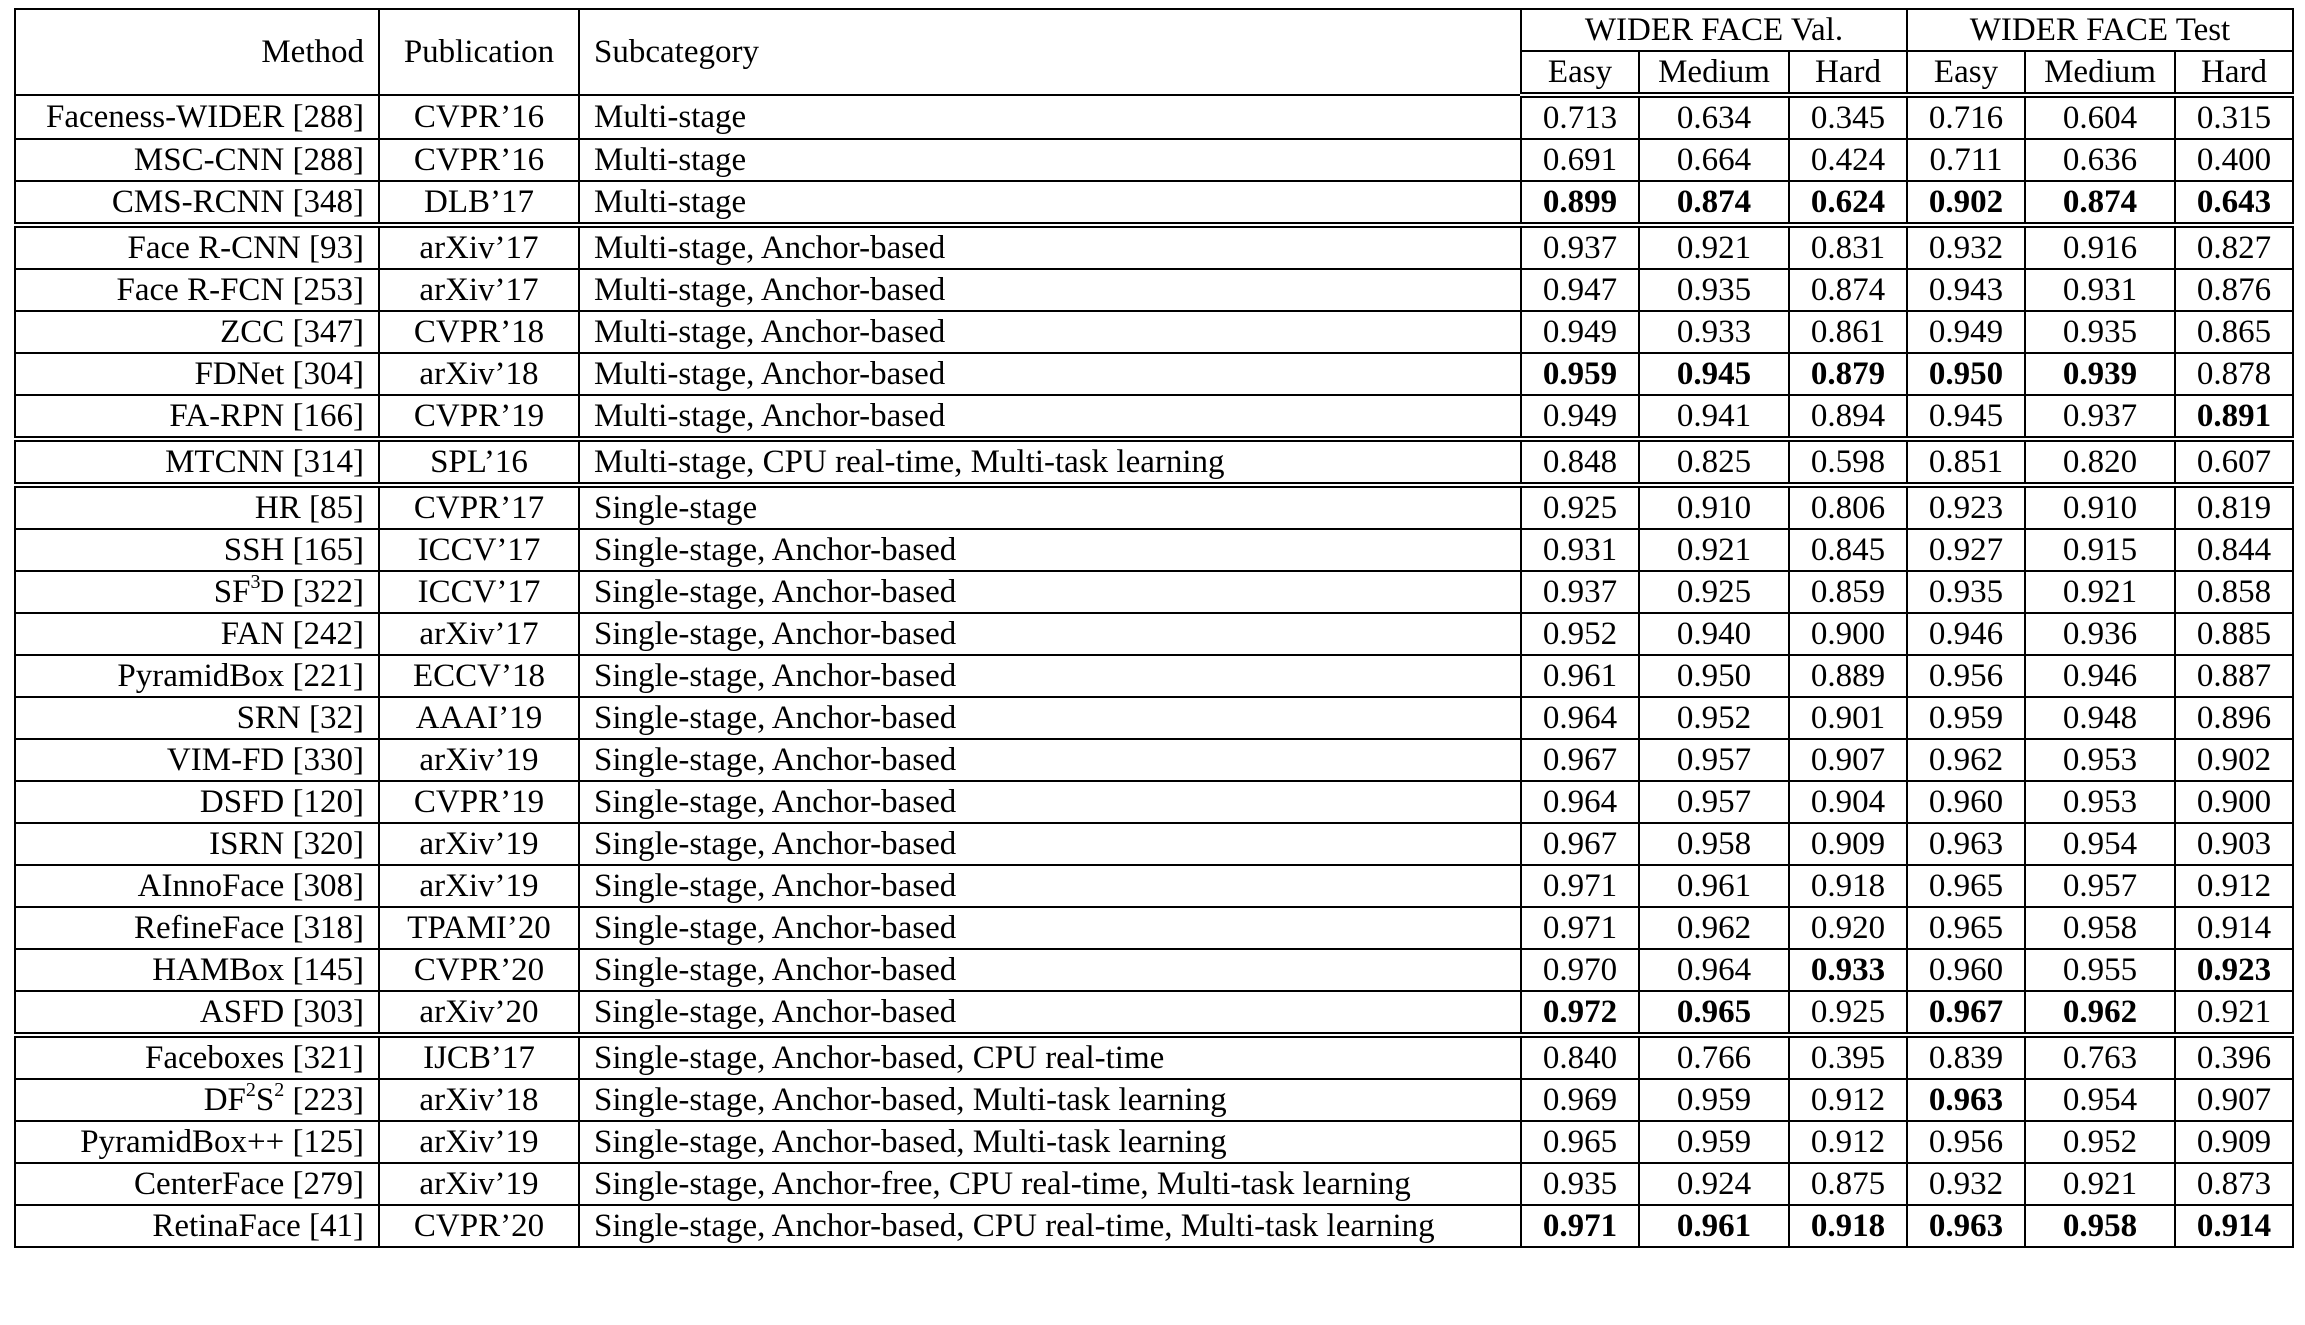 The image size is (2305, 1325). What do you see at coordinates (1848, 1100) in the screenshot?
I see `val-hard-cell: 0.912` at bounding box center [1848, 1100].